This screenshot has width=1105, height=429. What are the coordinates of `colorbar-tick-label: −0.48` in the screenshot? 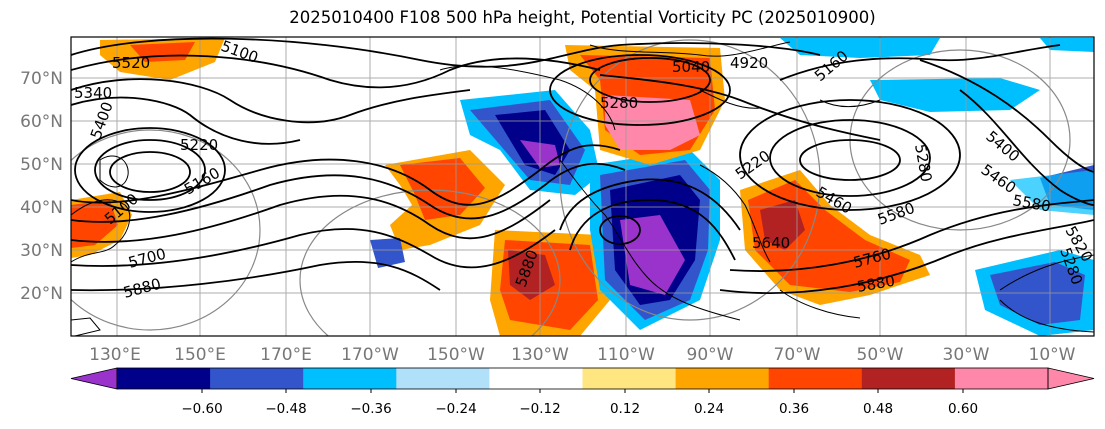 It's located at (285, 409).